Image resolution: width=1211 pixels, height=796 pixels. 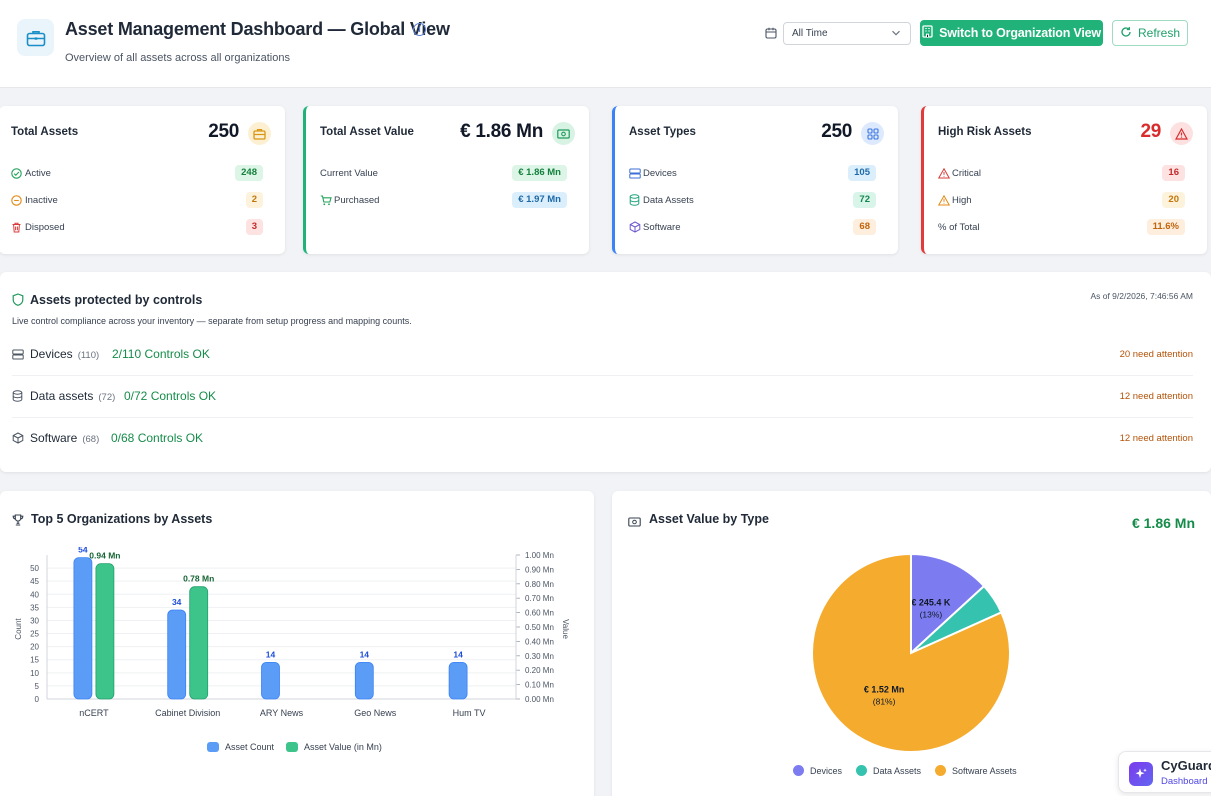 What do you see at coordinates (911, 652) in the screenshot?
I see `pie-chart: € 245.4 K (13%) € 1.52 Mn (81%)` at bounding box center [911, 652].